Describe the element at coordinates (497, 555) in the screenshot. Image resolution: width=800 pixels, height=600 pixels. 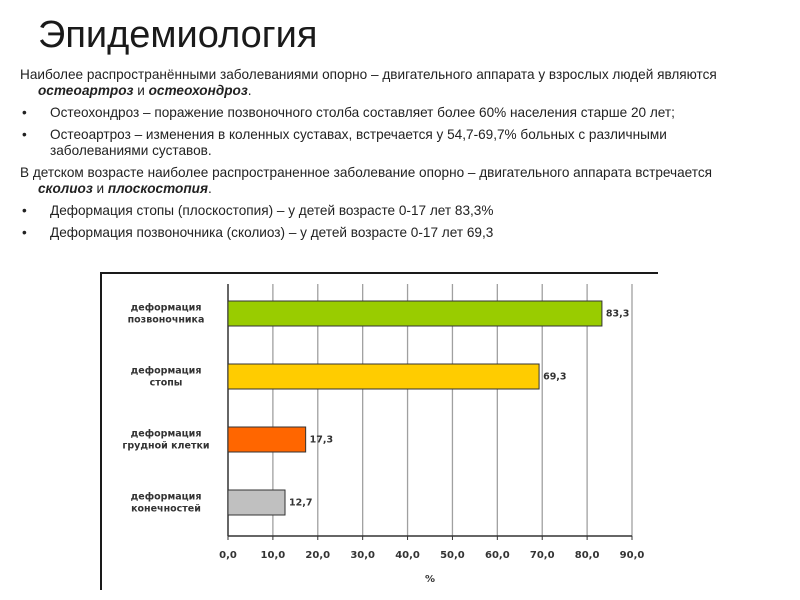
I see `x-tick-label: 60,0` at that location.